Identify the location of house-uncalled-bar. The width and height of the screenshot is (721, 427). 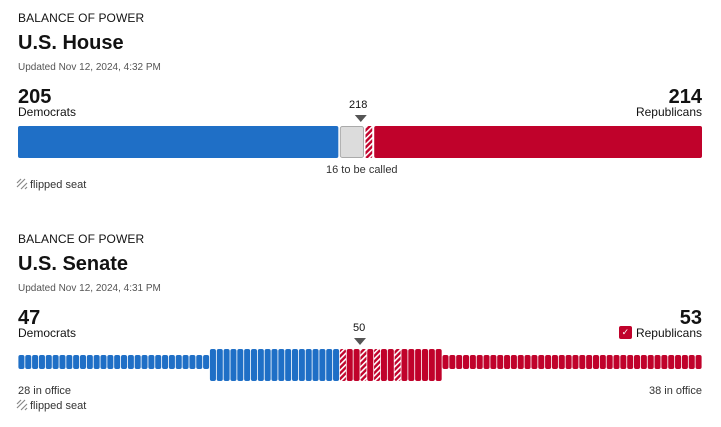
(352, 142).